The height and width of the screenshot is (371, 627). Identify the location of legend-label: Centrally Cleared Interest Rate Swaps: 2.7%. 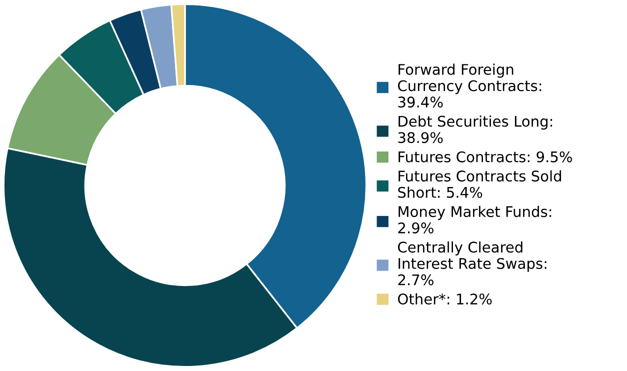
(472, 263).